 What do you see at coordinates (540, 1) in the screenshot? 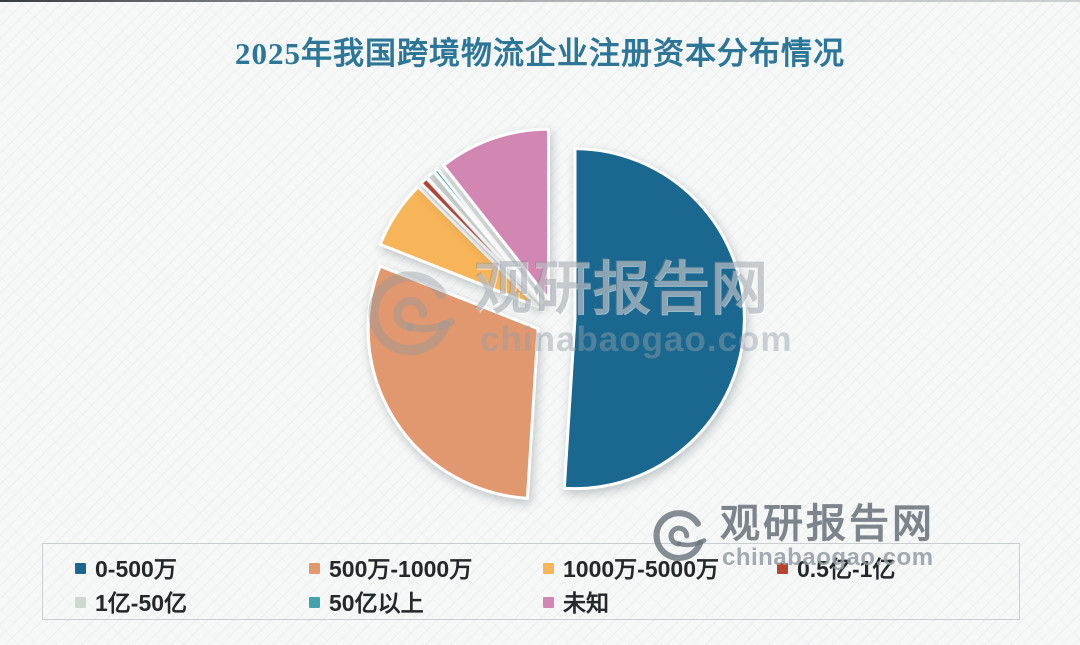
I see `top-edge-artifact` at bounding box center [540, 1].